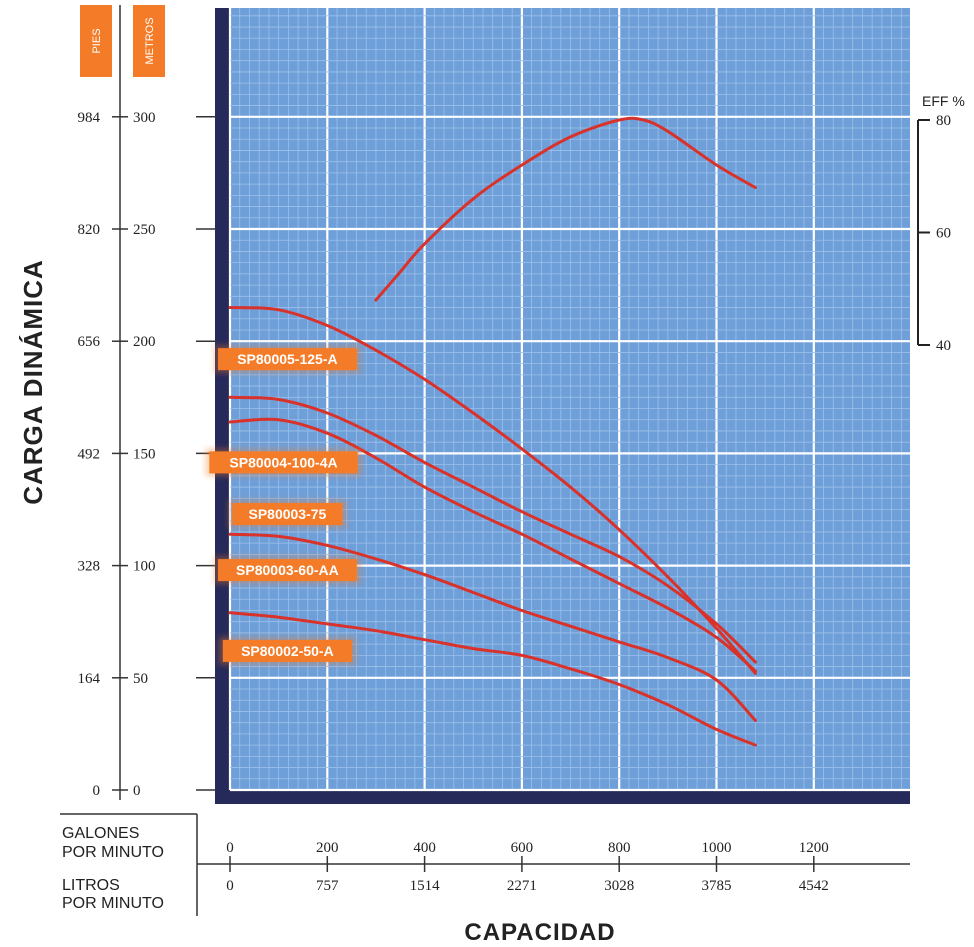 The height and width of the screenshot is (947, 974). I want to click on x-tick-label-gpm: 1200, so click(814, 848).